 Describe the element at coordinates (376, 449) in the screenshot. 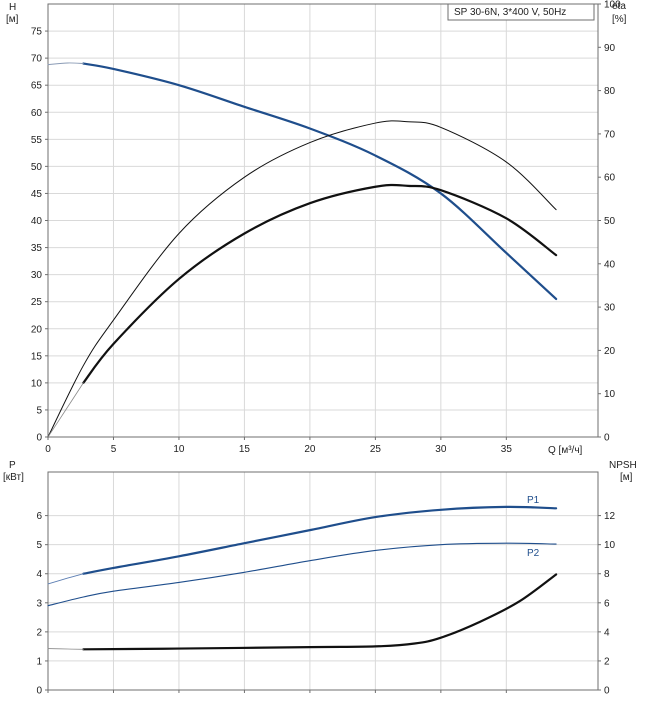

I see `x-tick-label: 25` at that location.